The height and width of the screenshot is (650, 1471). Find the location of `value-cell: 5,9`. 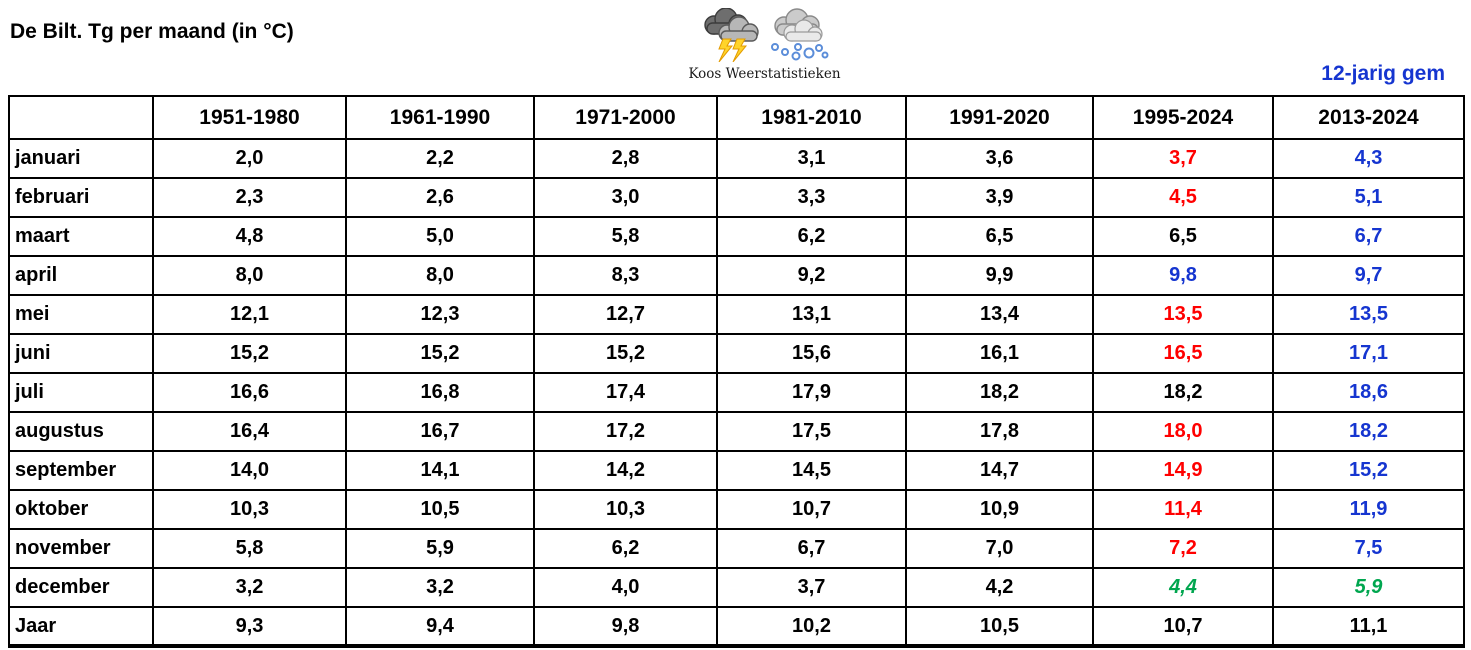

value-cell: 5,9 is located at coordinates (440, 548).